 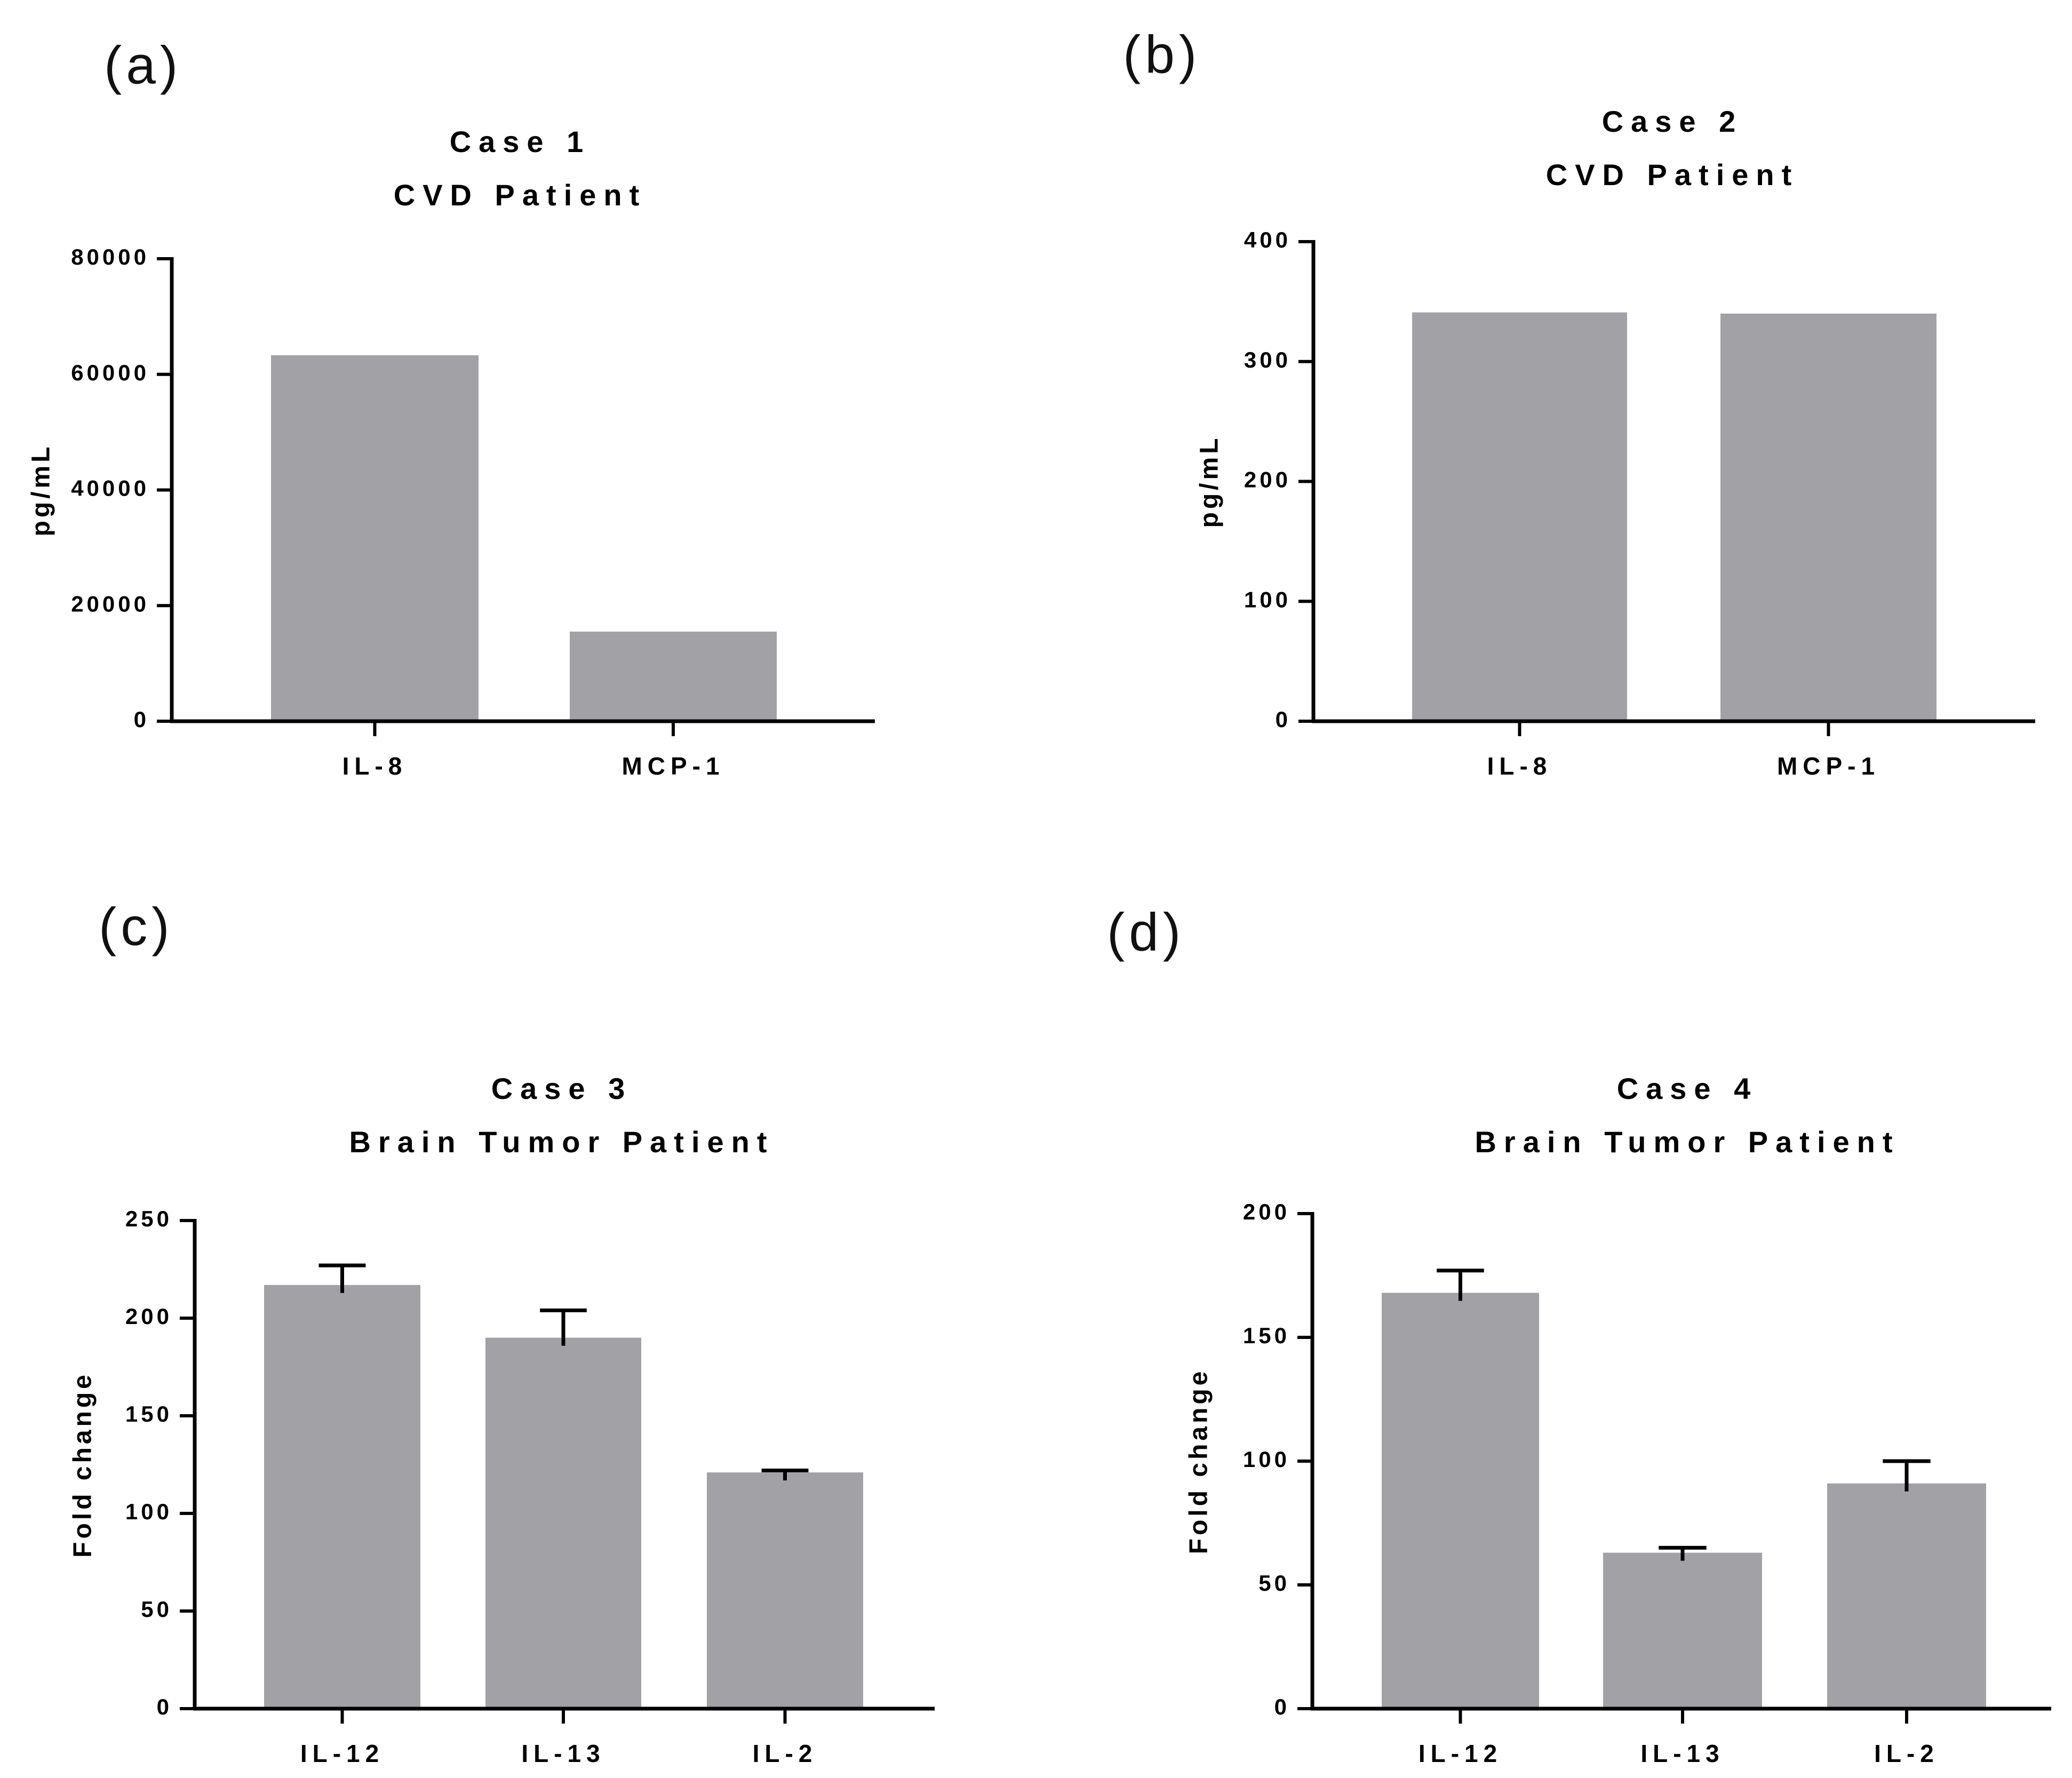 What do you see at coordinates (1162, 55) in the screenshot?
I see `panel-letter: (b)` at bounding box center [1162, 55].